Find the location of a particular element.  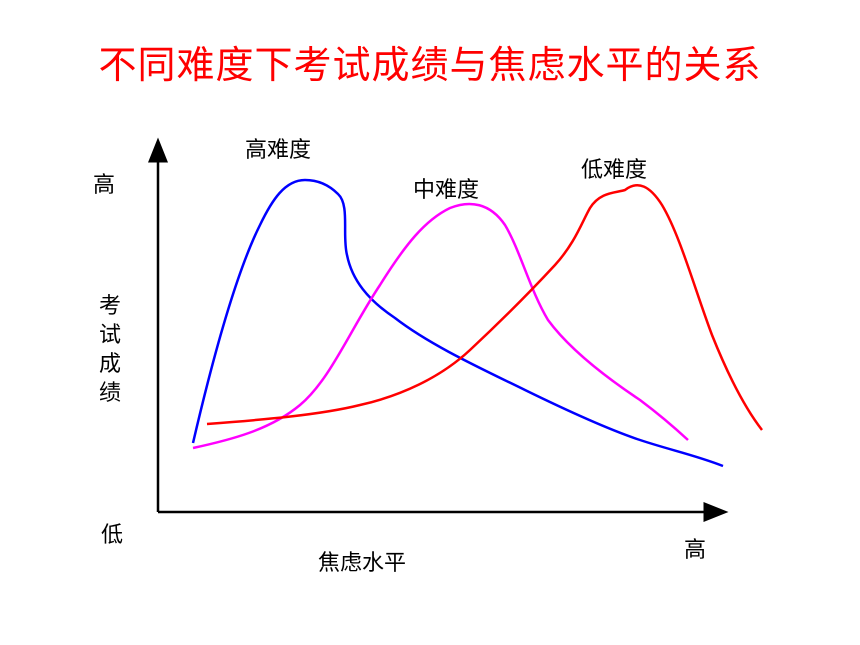

curve-label-low: 低难度 is located at coordinates (614, 170).